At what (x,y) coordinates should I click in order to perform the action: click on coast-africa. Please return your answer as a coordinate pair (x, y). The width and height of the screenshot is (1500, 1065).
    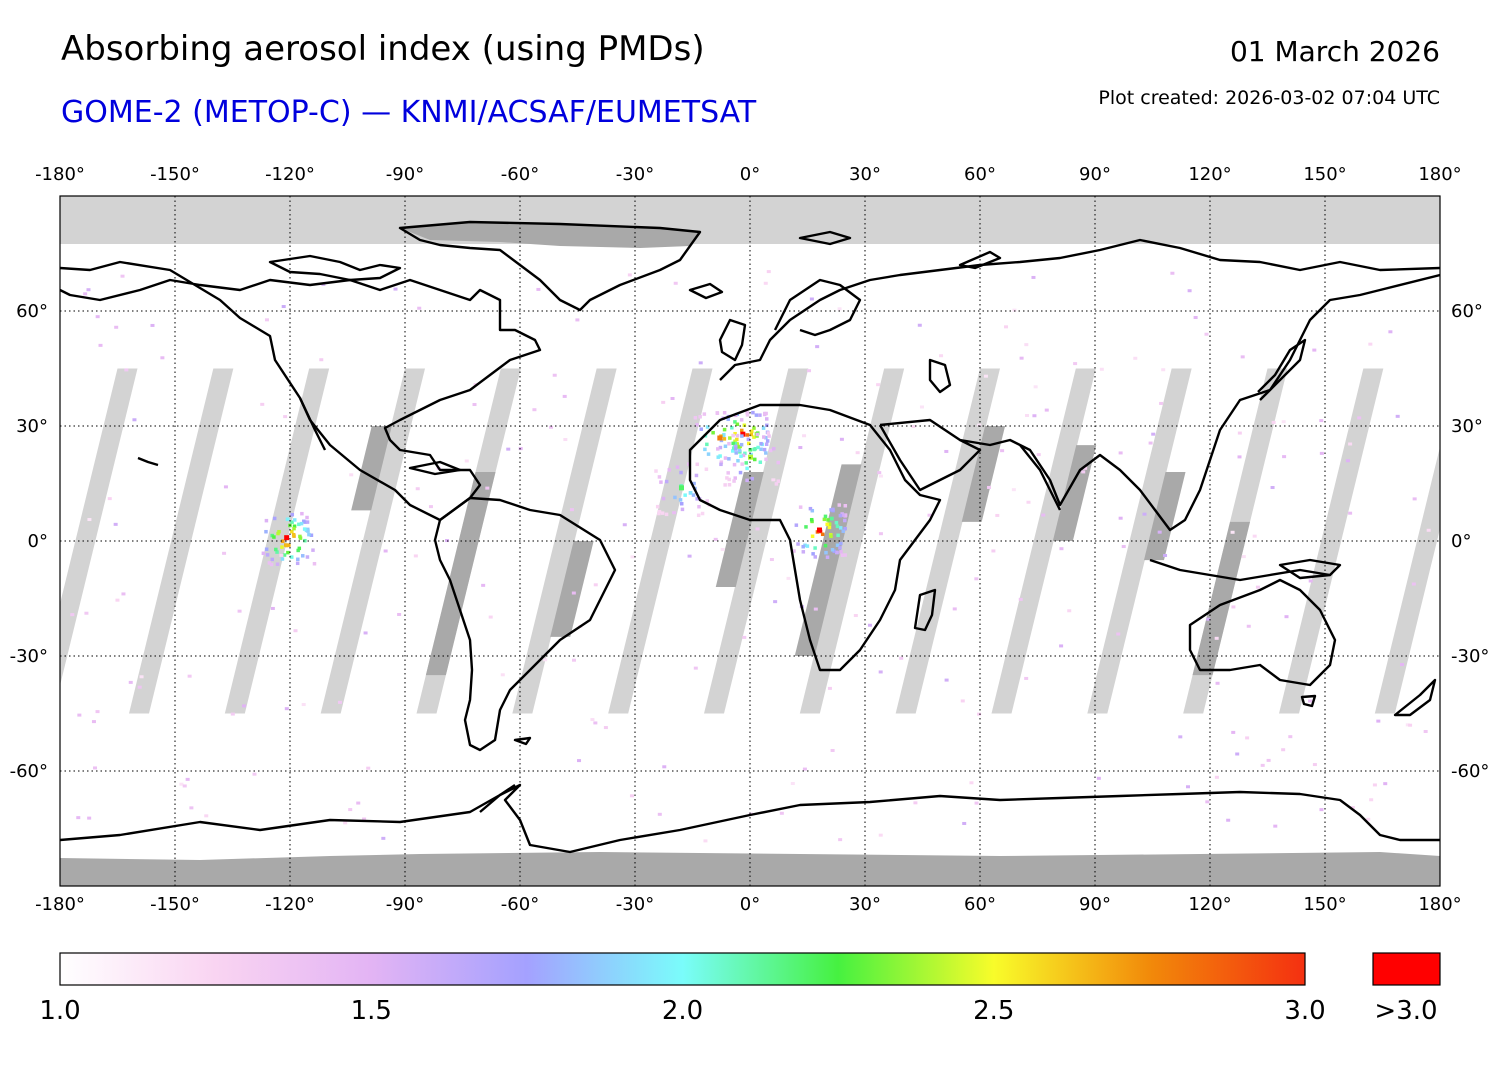
    Looking at the image, I should click on (815, 537).